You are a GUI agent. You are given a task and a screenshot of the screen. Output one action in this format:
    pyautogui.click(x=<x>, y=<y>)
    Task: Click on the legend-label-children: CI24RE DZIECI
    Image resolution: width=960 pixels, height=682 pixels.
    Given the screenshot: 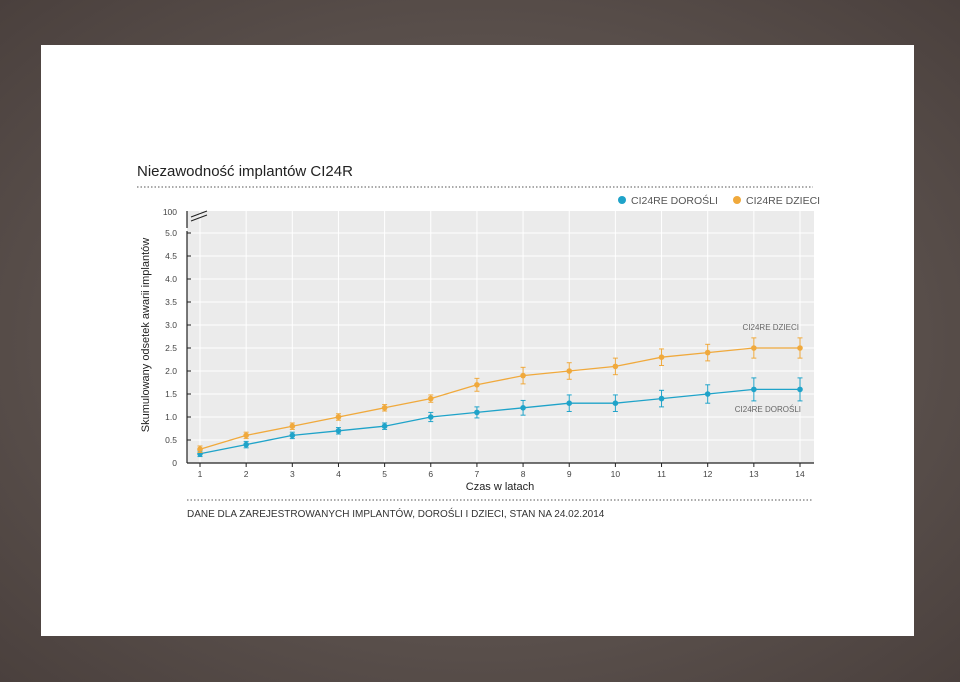 What is the action you would take?
    pyautogui.click(x=783, y=201)
    